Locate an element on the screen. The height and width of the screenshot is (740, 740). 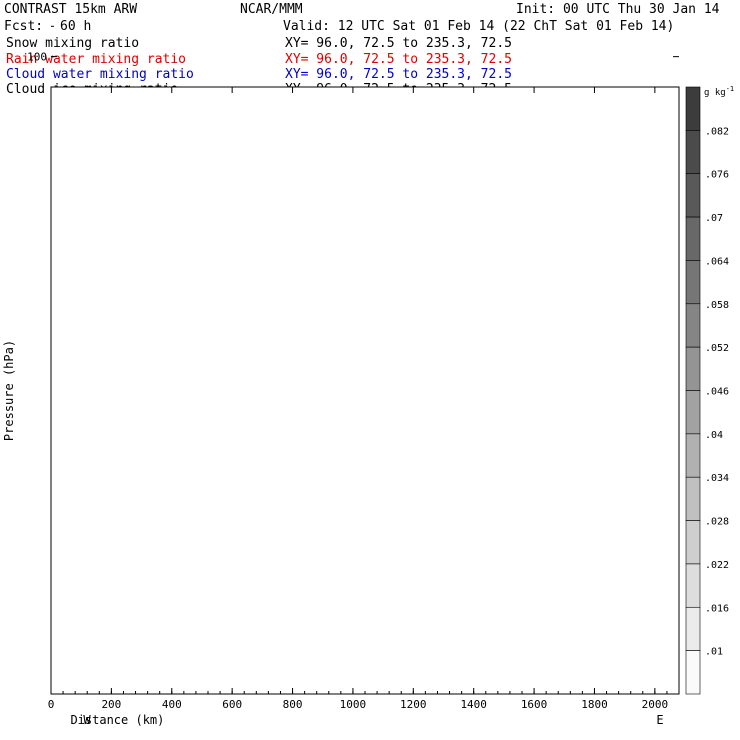
x-tick-label: 0 is located at coordinates (51, 704).